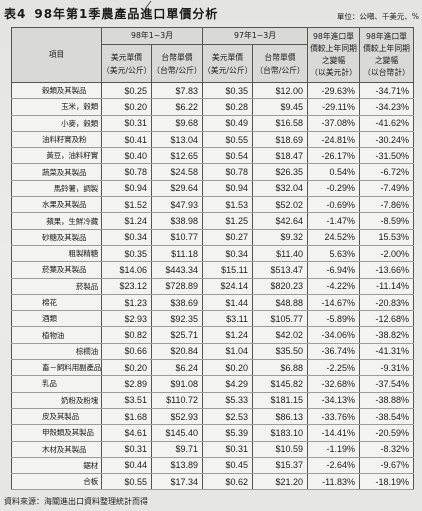  What do you see at coordinates (334, 270) in the screenshot?
I see `change-usd-cell: -6.94%` at bounding box center [334, 270].